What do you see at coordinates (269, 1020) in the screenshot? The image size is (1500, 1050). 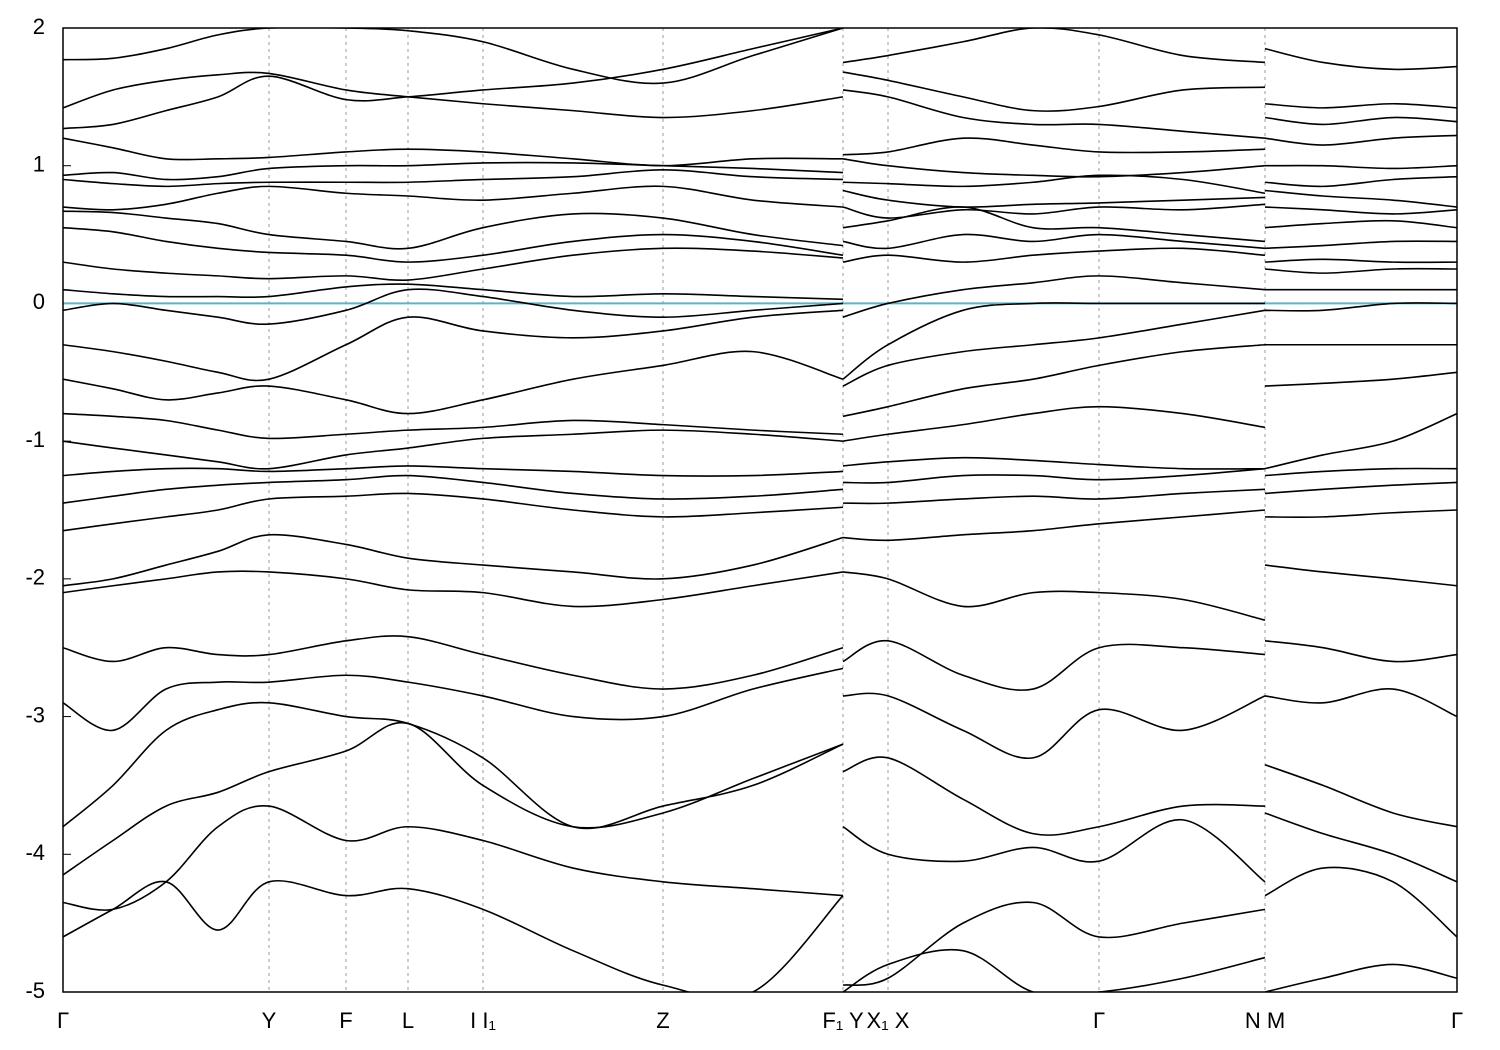 I see `x-tick-label: Y` at bounding box center [269, 1020].